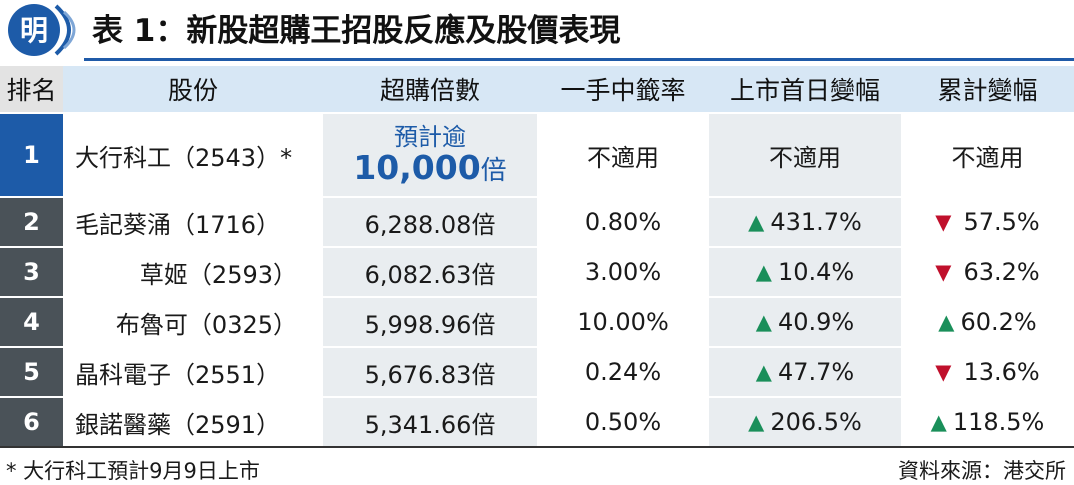  Describe the element at coordinates (193, 222) in the screenshot. I see `stock-name: 毛記葵涌（1716）` at that location.